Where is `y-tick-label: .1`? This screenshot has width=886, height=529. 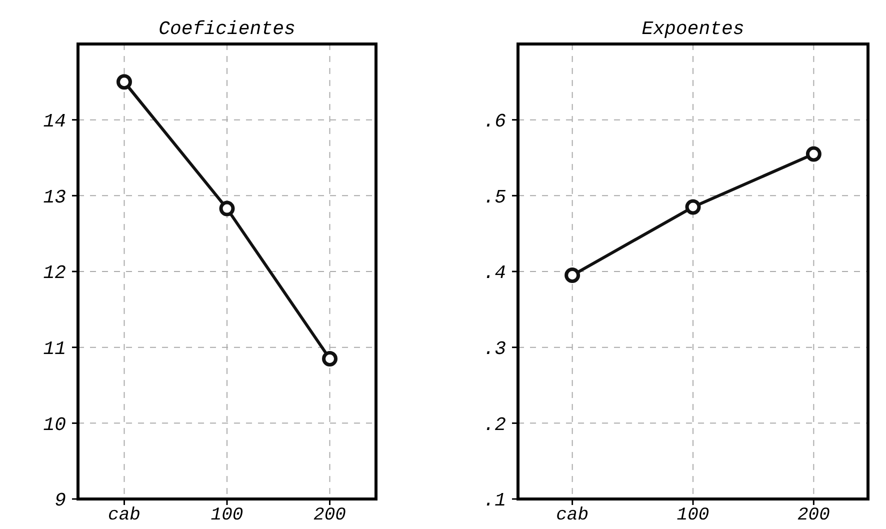
y-tick-label: .1 is located at coordinates (494, 501).